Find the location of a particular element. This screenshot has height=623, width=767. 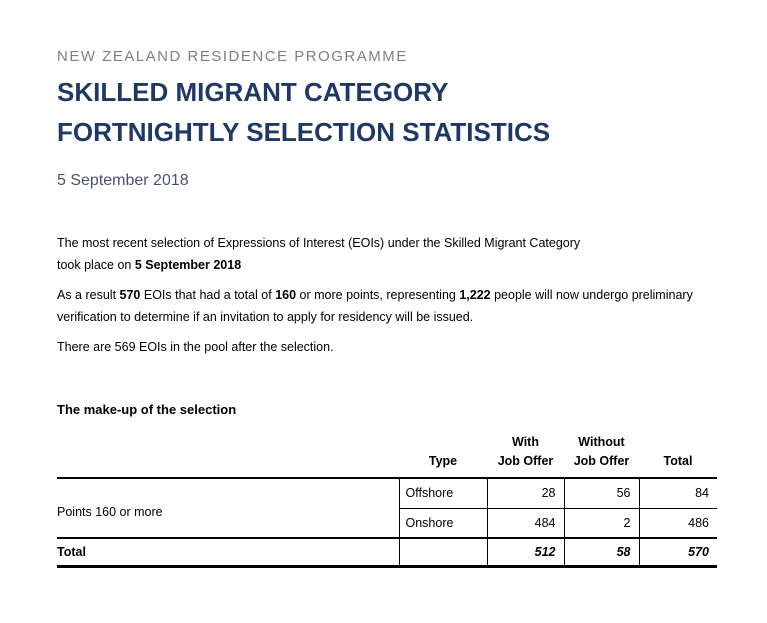

total-row-type-empty is located at coordinates (442, 552).